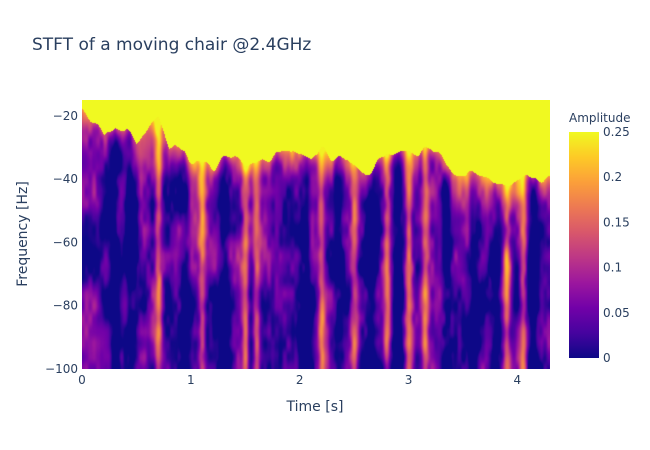 Image resolution: width=650 pixels, height=450 pixels. What do you see at coordinates (518, 380) in the screenshot?
I see `x-tick-label: 4` at bounding box center [518, 380].